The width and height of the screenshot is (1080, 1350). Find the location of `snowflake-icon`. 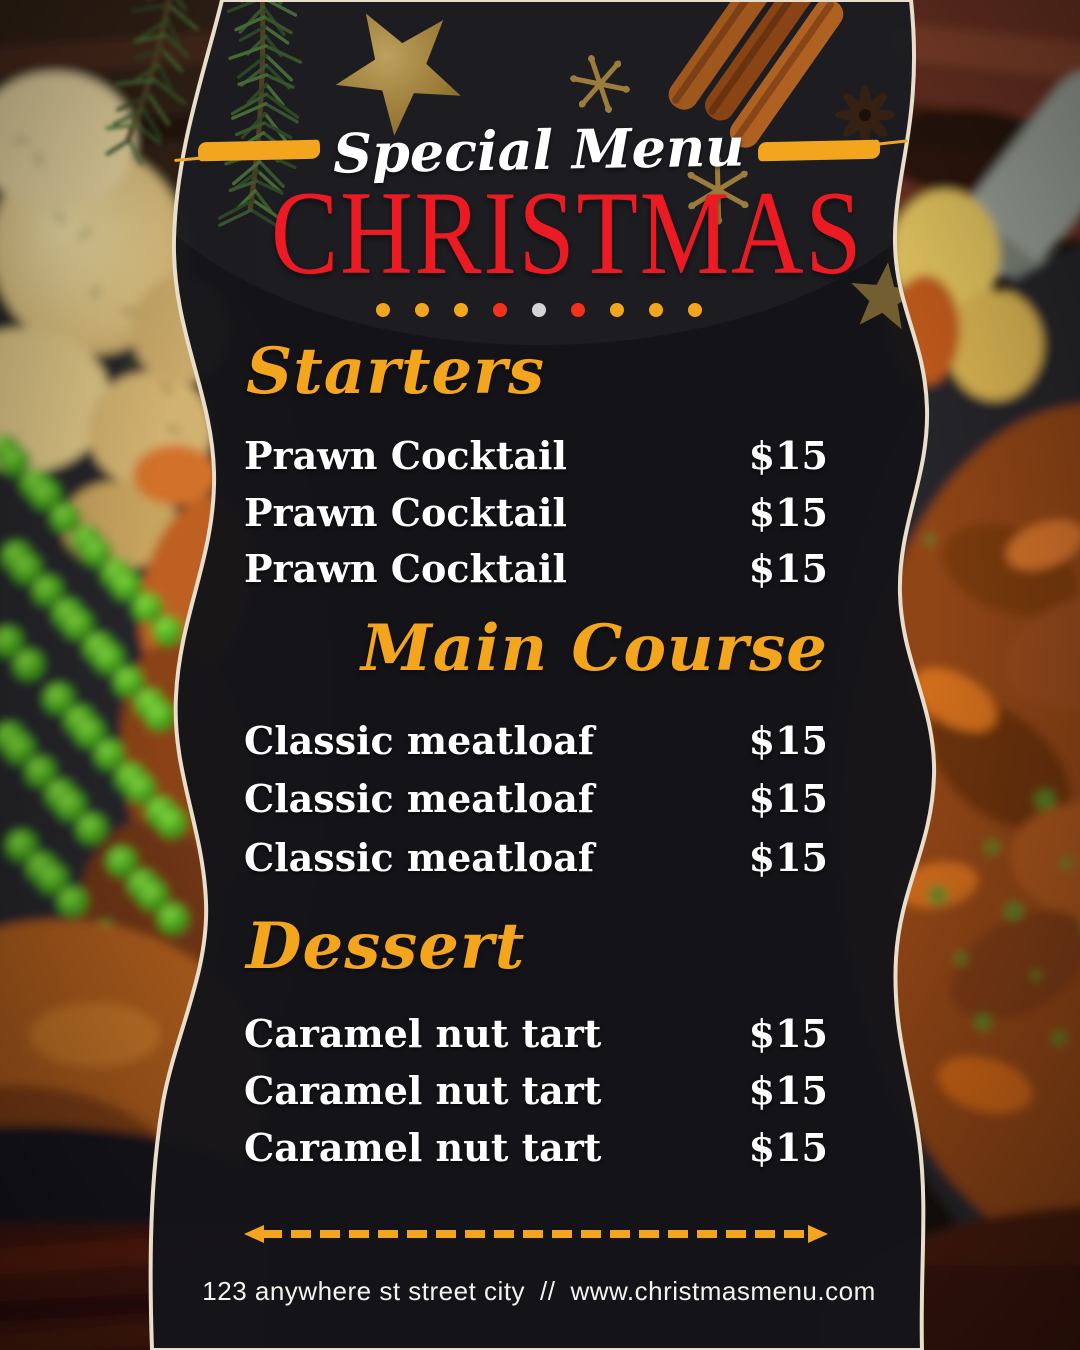

snowflake-icon is located at coordinates (659, 140).